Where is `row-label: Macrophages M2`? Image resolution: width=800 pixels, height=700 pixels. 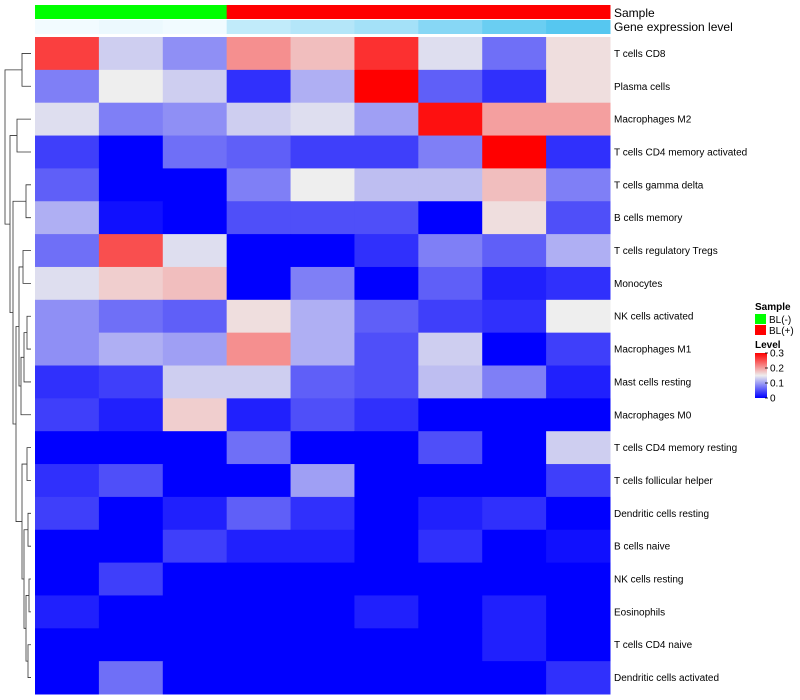
row-label: Macrophages M2 is located at coordinates (653, 120).